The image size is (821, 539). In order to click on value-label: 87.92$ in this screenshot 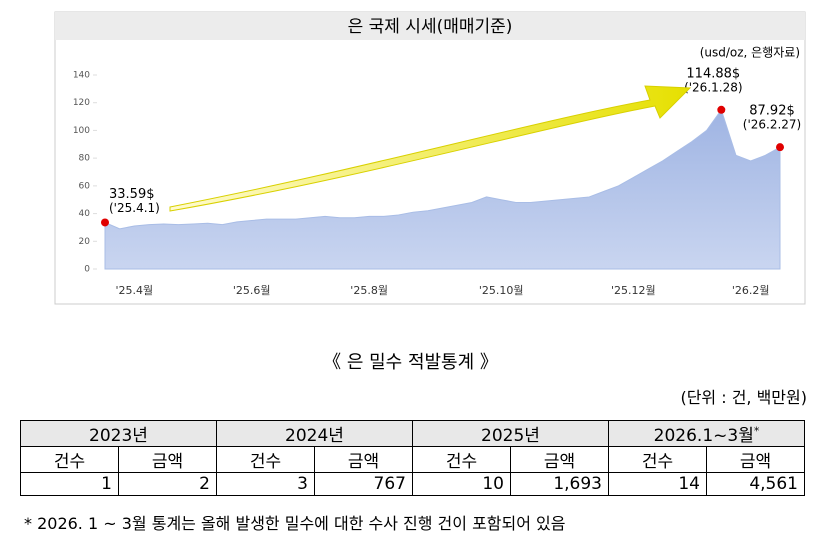, I will do `click(772, 111)`.